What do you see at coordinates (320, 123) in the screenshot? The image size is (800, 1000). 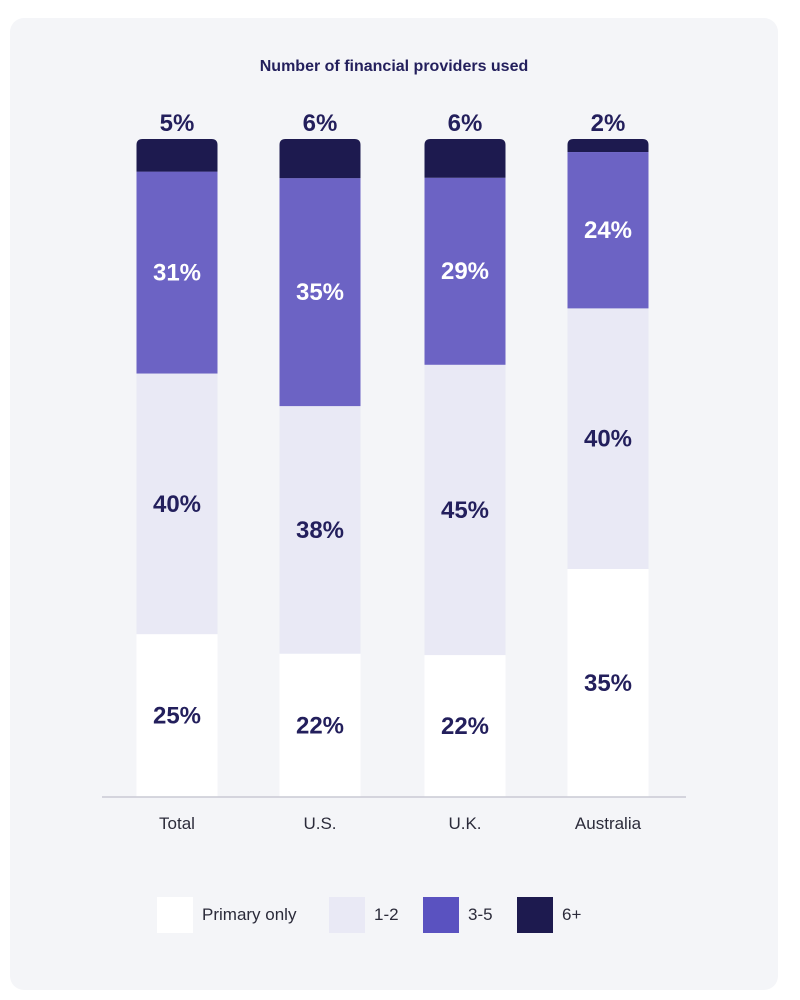 I see `data-label-u-s-6: 6%` at bounding box center [320, 123].